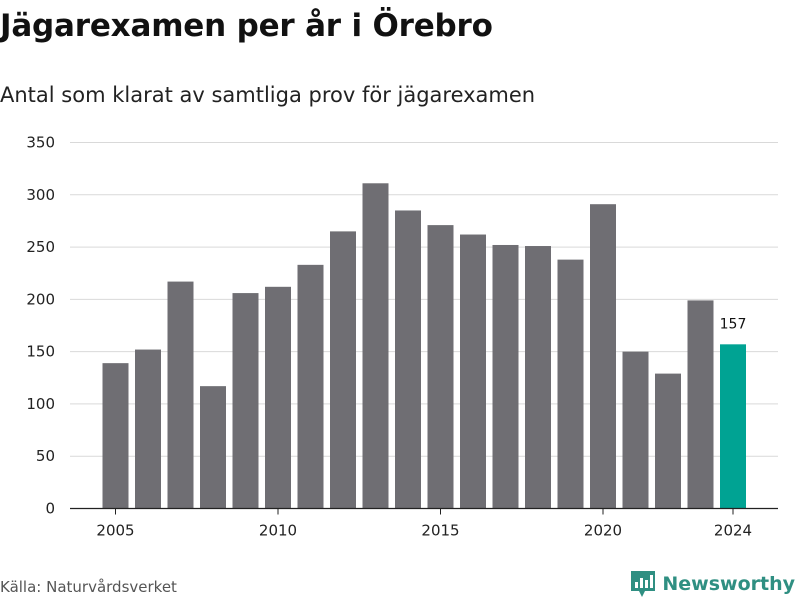  I want to click on bar-2019, so click(570, 384).